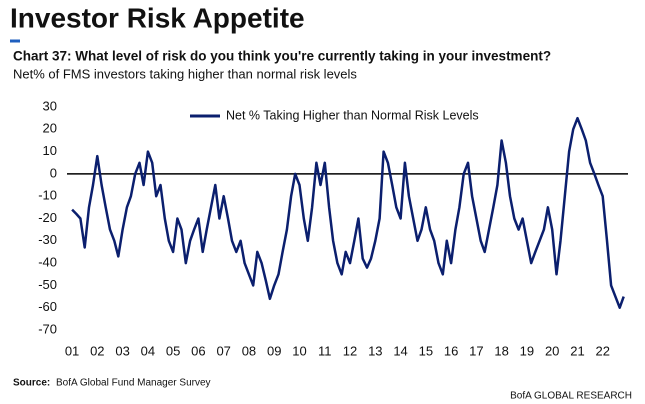  I want to click on x-tick-label: 07, so click(223, 350).